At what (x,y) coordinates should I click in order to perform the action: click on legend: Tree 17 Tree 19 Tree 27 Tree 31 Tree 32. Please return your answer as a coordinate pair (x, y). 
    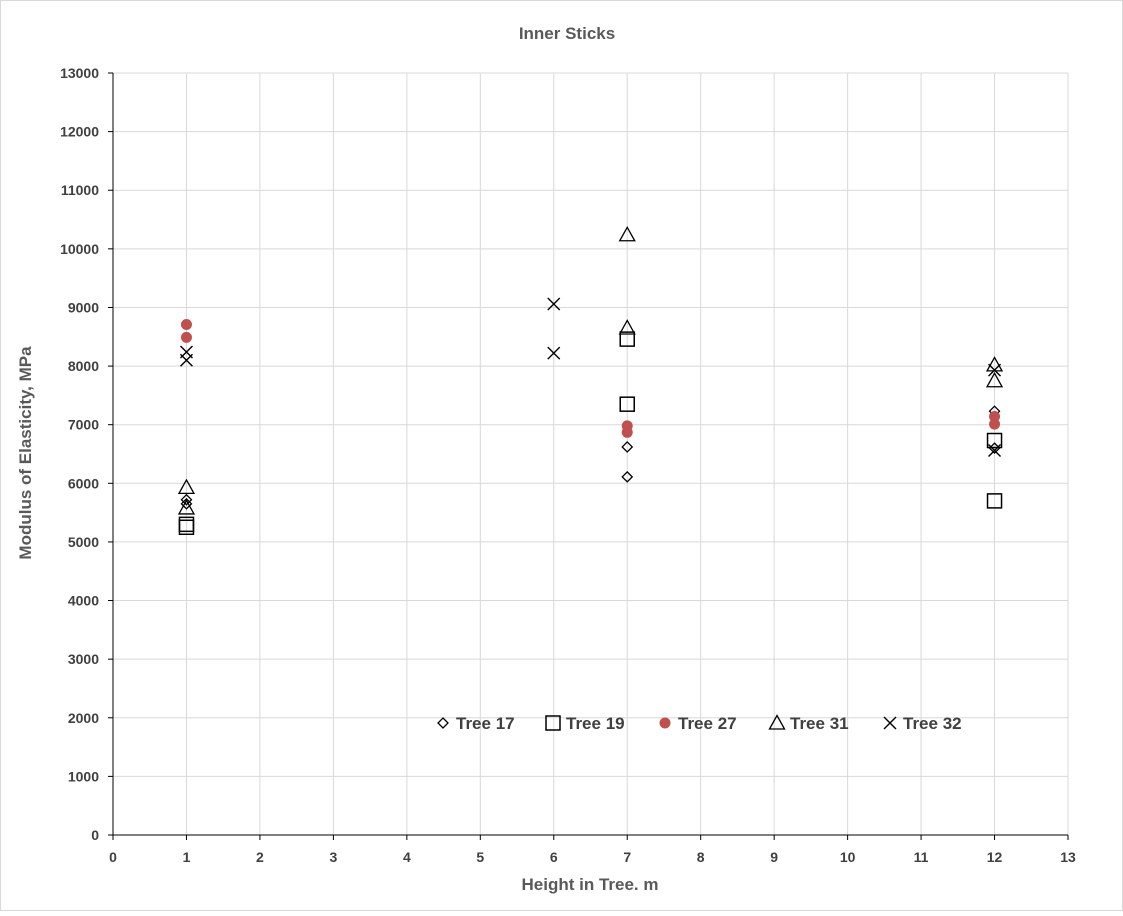
    Looking at the image, I should click on (699, 723).